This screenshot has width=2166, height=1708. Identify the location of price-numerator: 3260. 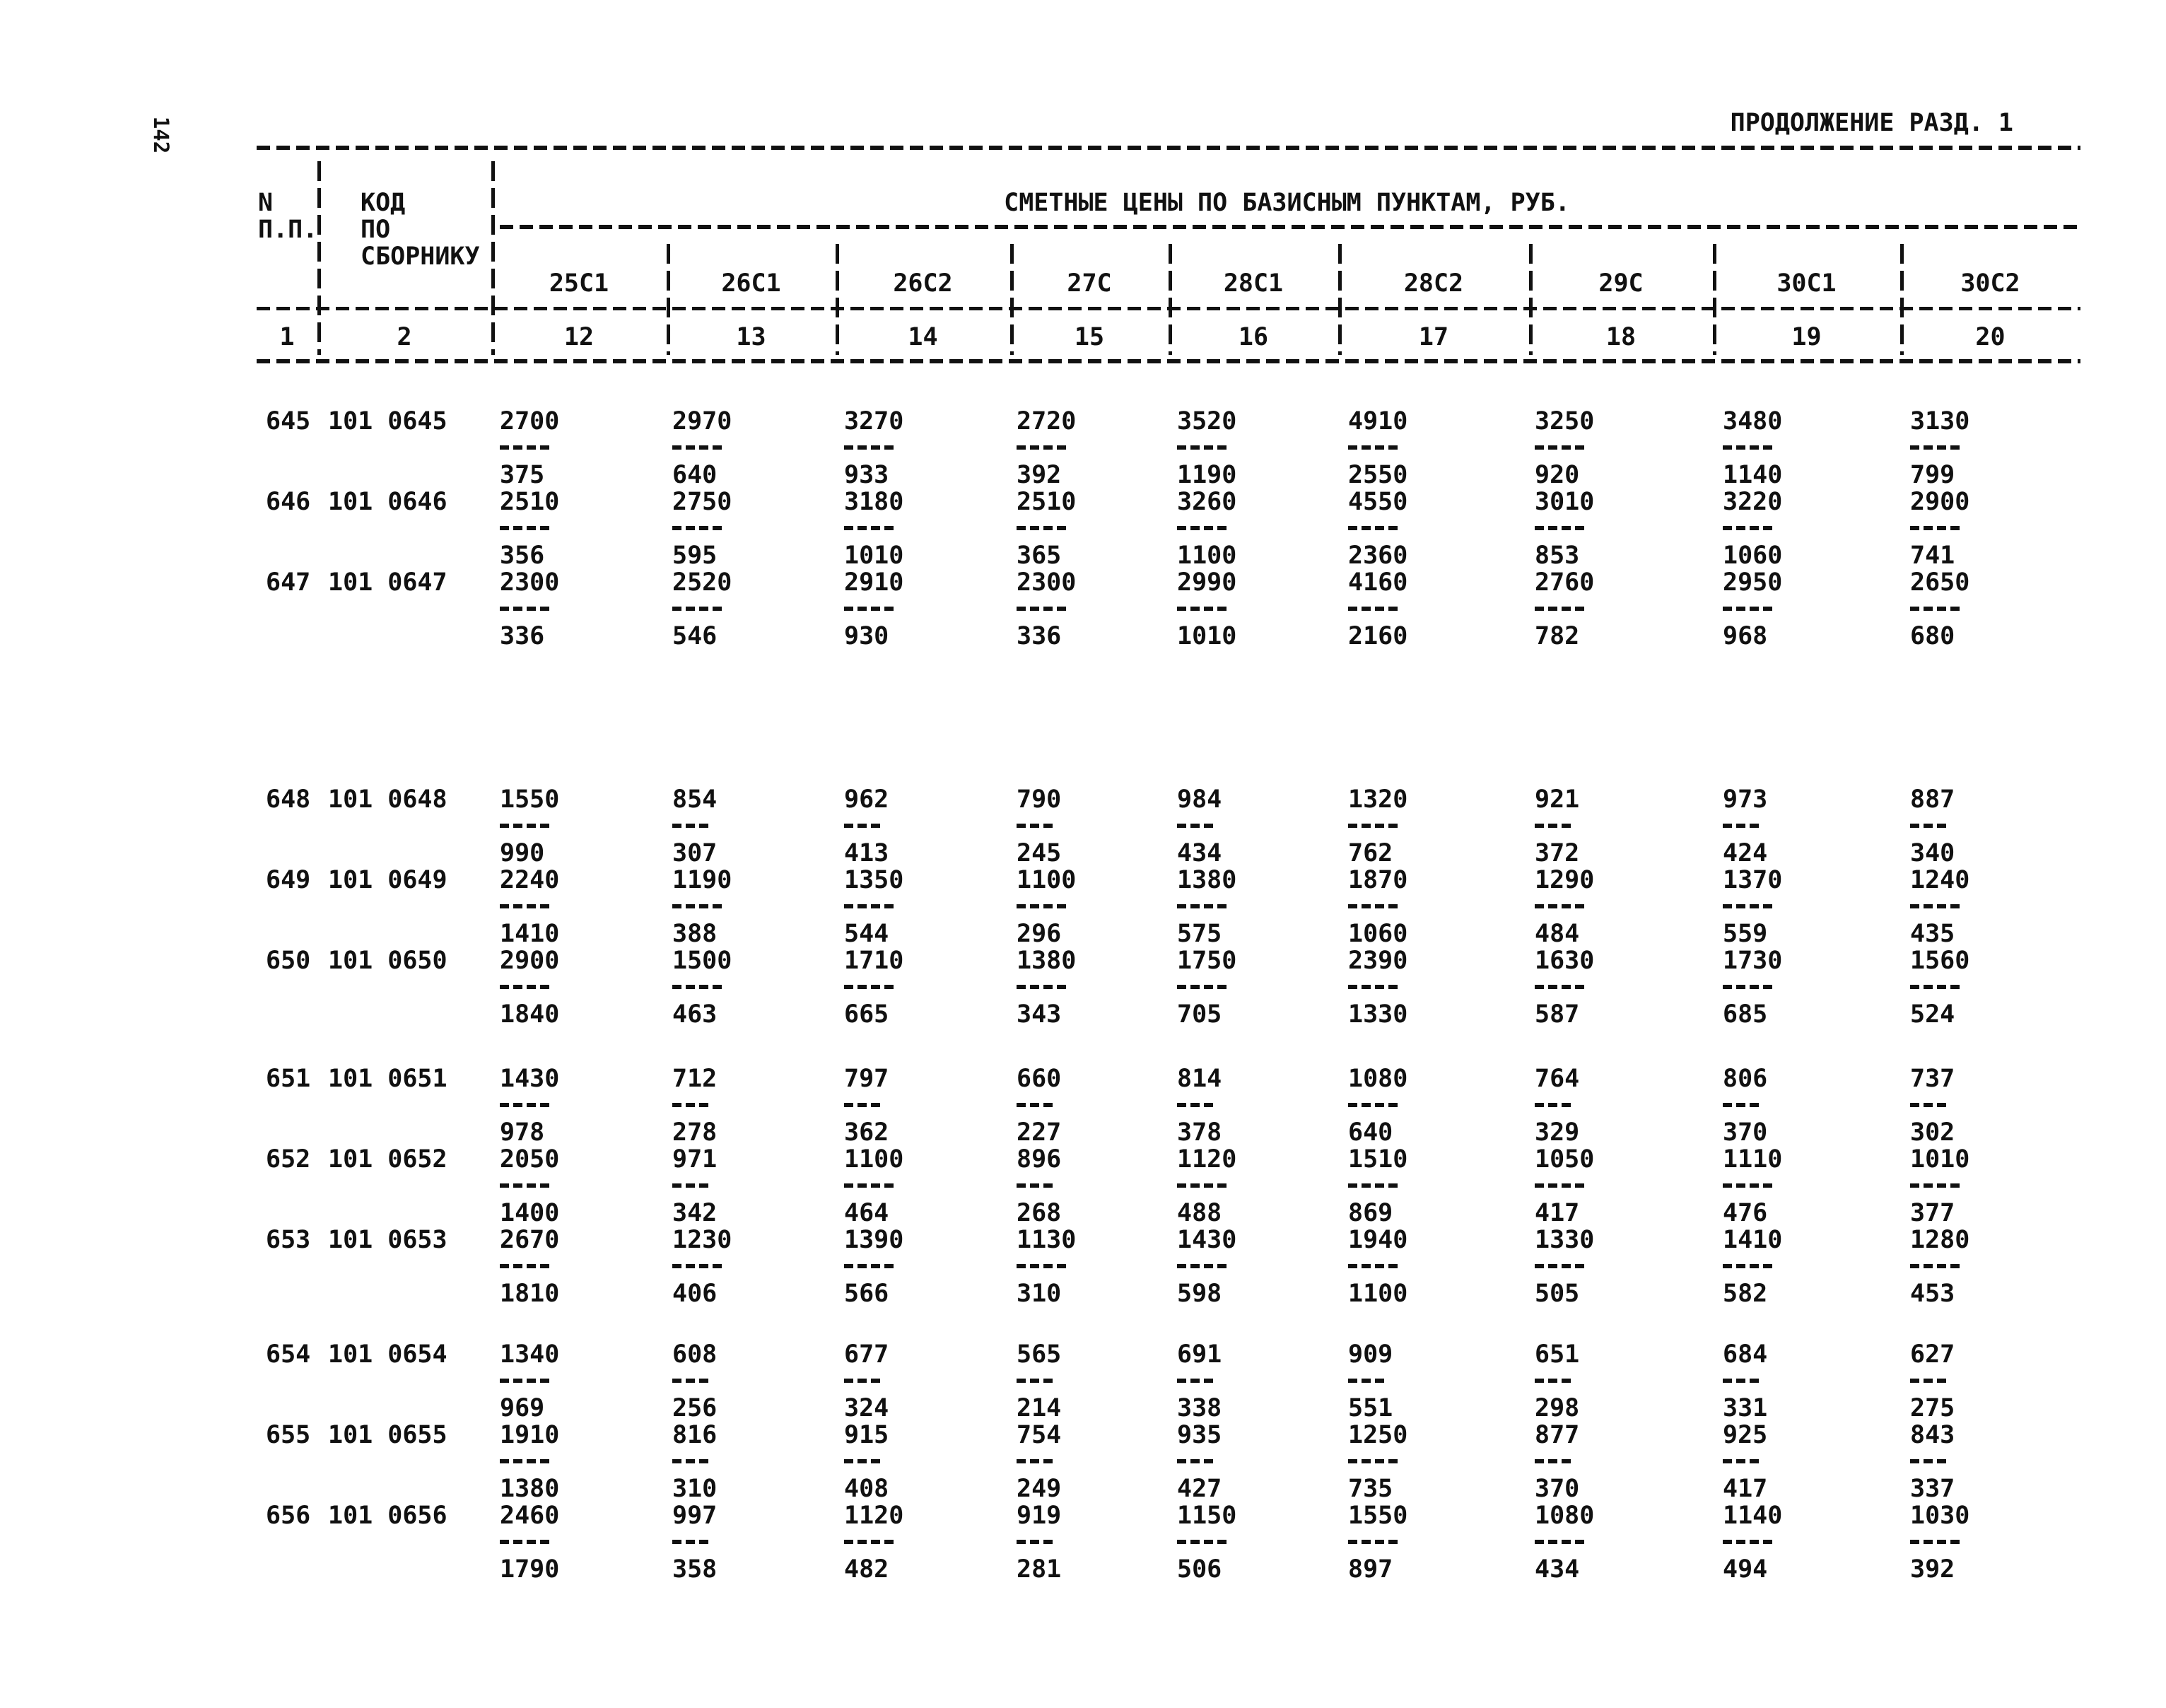
(1207, 502).